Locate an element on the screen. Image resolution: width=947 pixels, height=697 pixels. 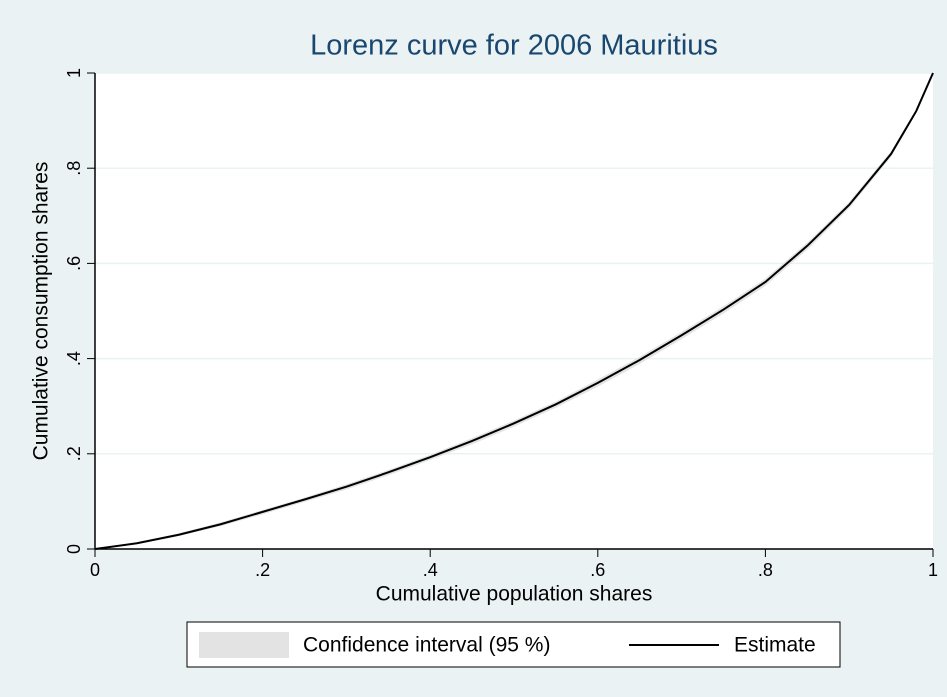
x-tick-label: .6 is located at coordinates (597, 570).